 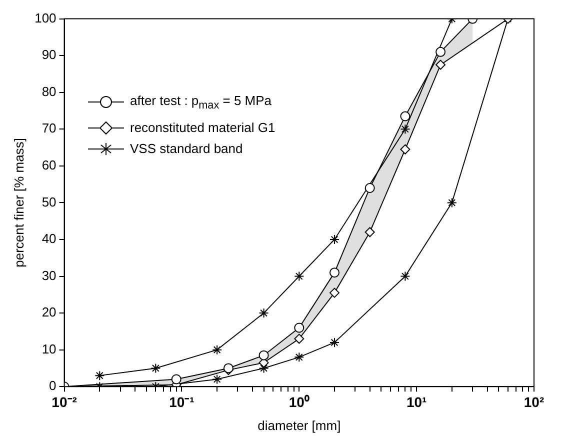 What do you see at coordinates (182, 402) in the screenshot?
I see `x-tick-label: 10⁻¹` at bounding box center [182, 402].